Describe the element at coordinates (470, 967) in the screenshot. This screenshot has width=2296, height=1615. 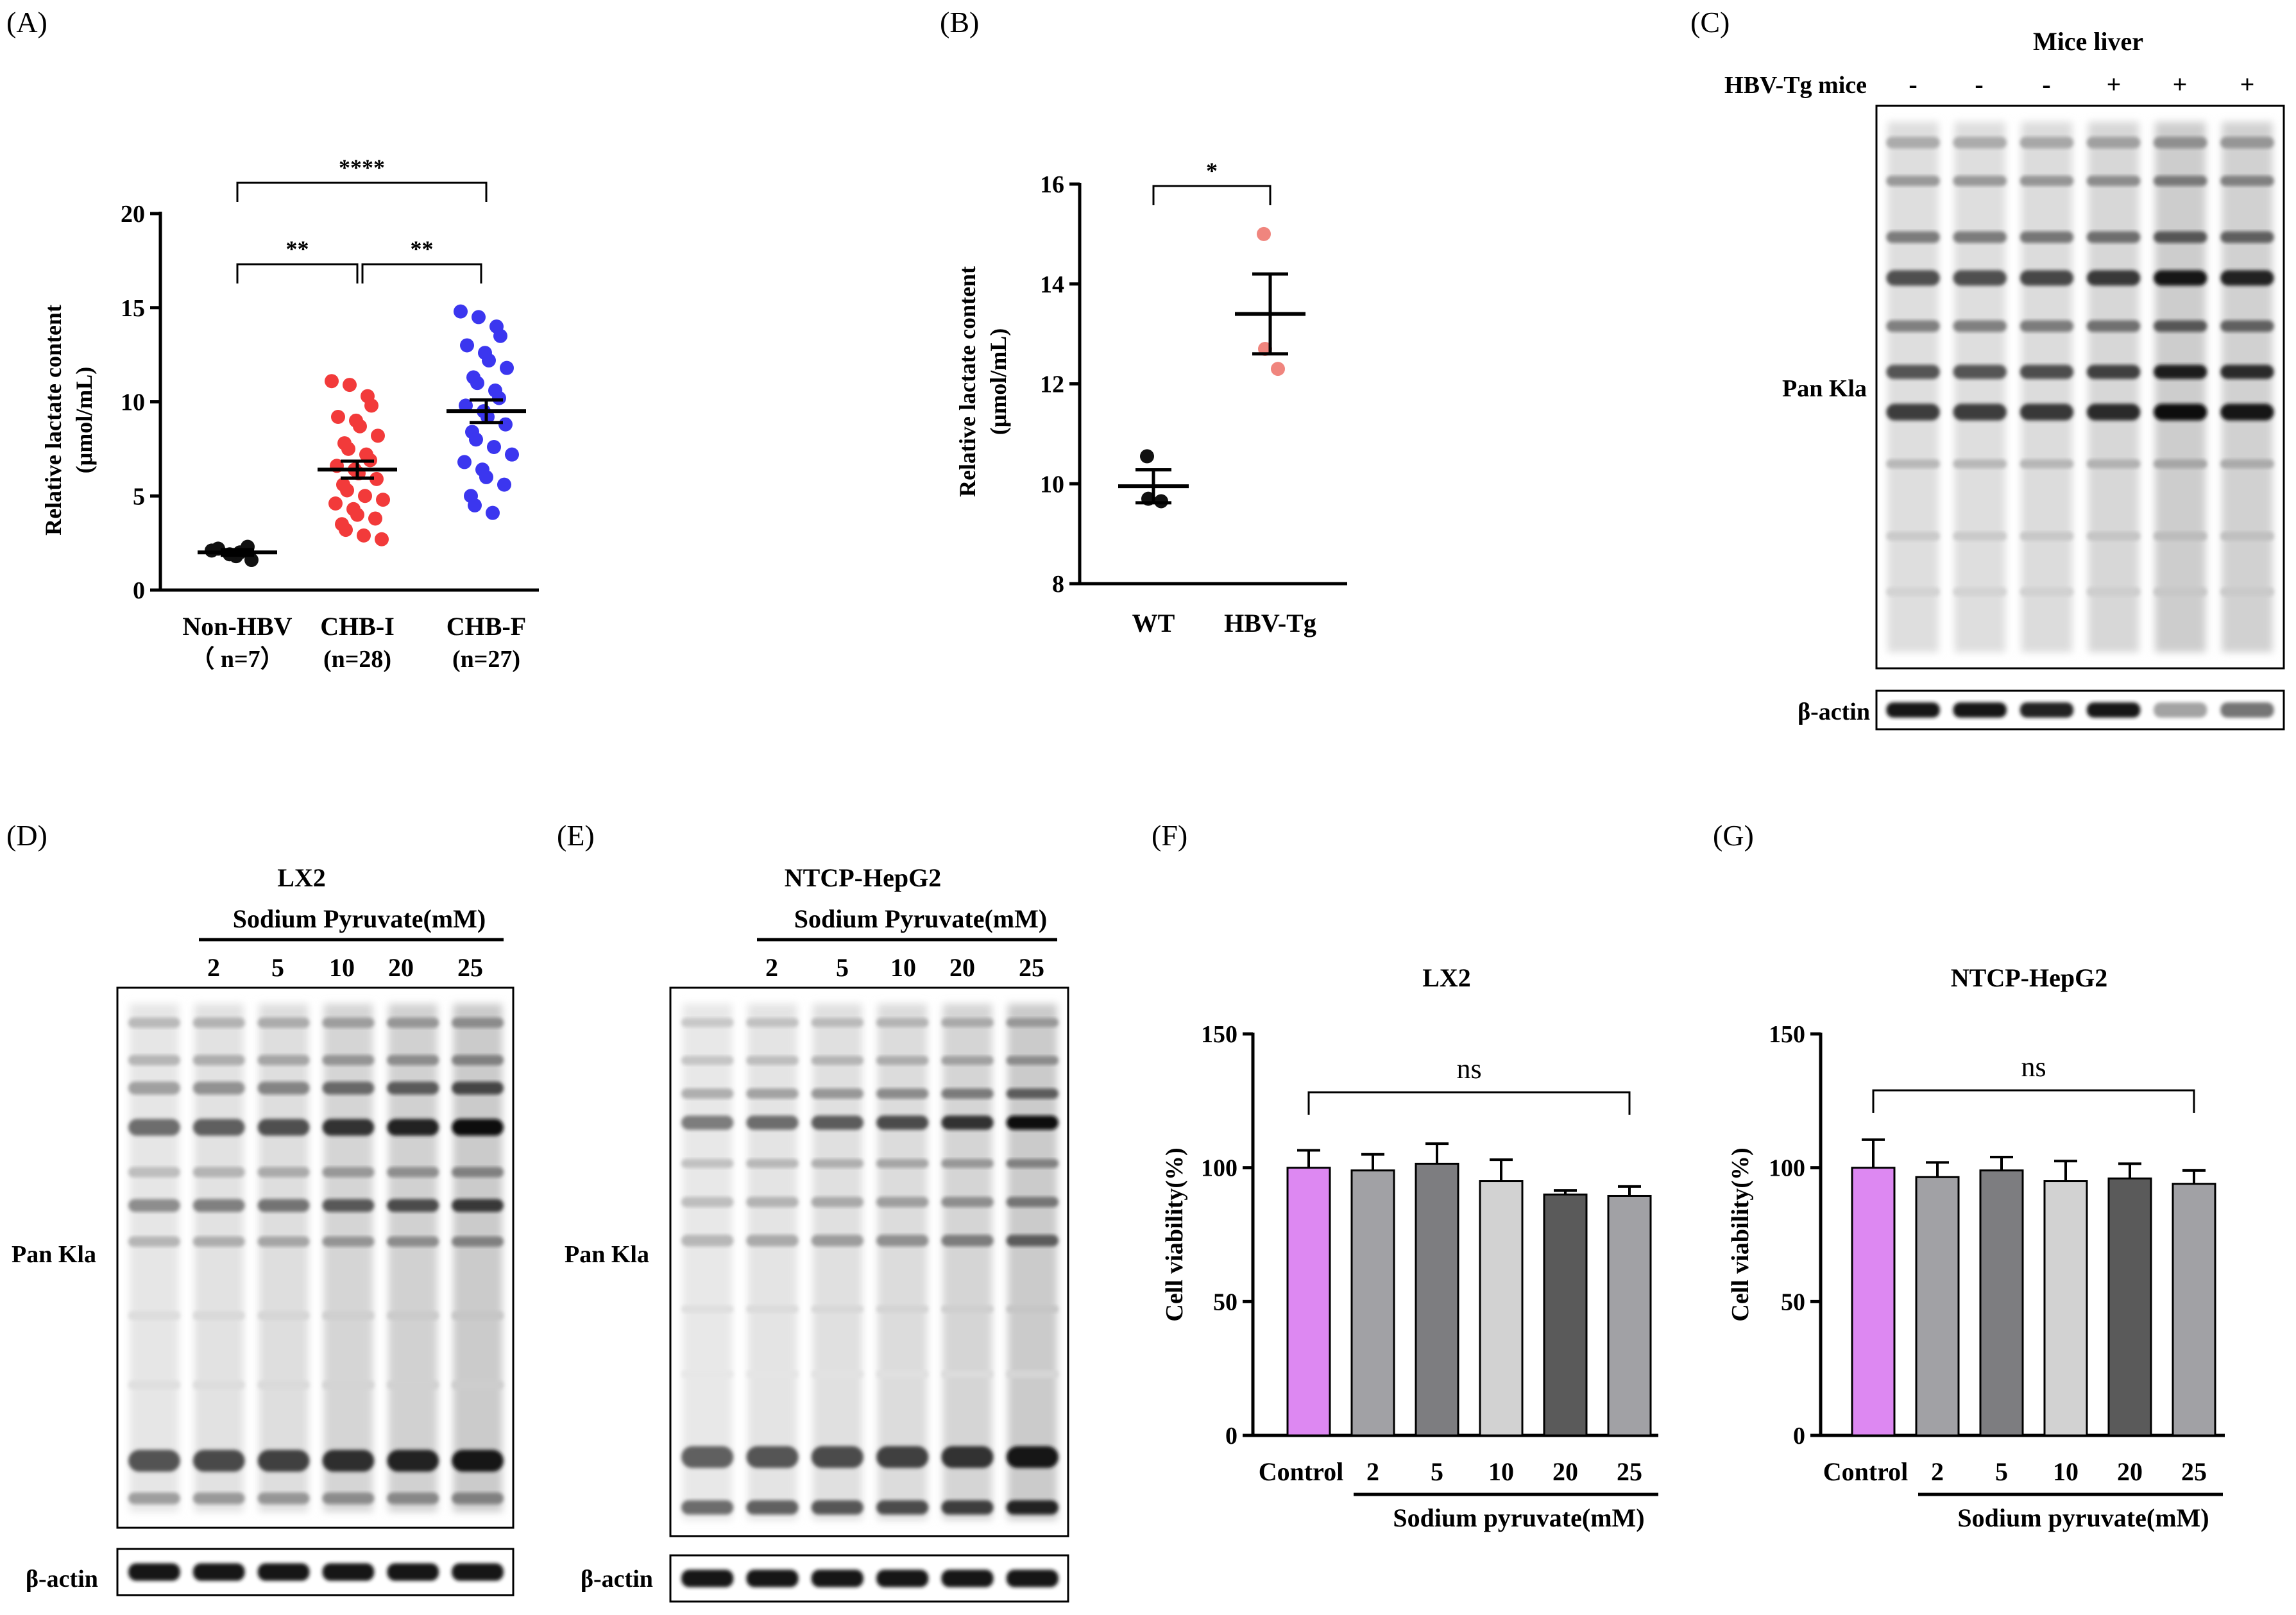
I see `dose-label: 25` at that location.